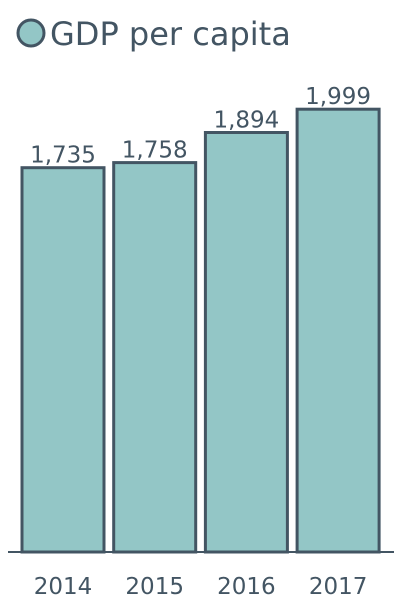  I want to click on x-tick-label-2014: 2014, so click(63, 587).